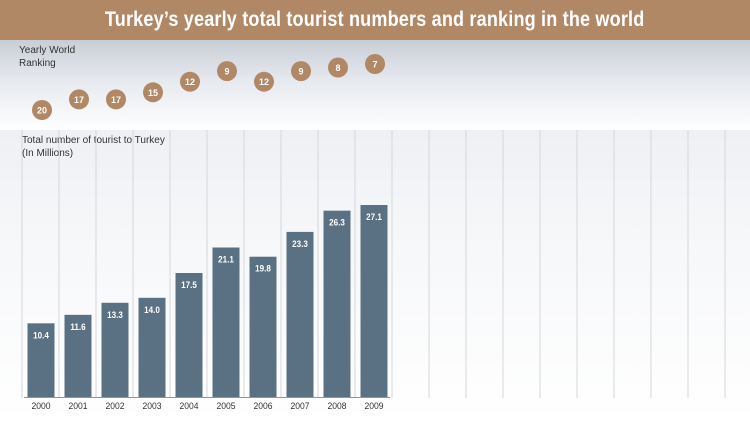 Image resolution: width=750 pixels, height=422 pixels. Describe the element at coordinates (48, 153) in the screenshot. I see `tourist-label-line-2: (In Millions)` at that location.